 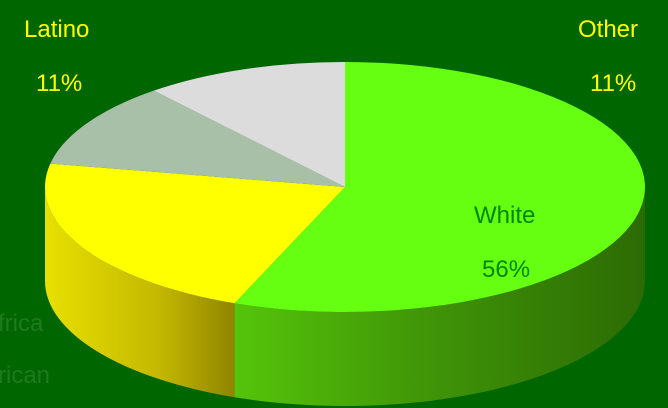 What do you see at coordinates (59, 83) in the screenshot?
I see `slice-value-latino: 11%` at bounding box center [59, 83].